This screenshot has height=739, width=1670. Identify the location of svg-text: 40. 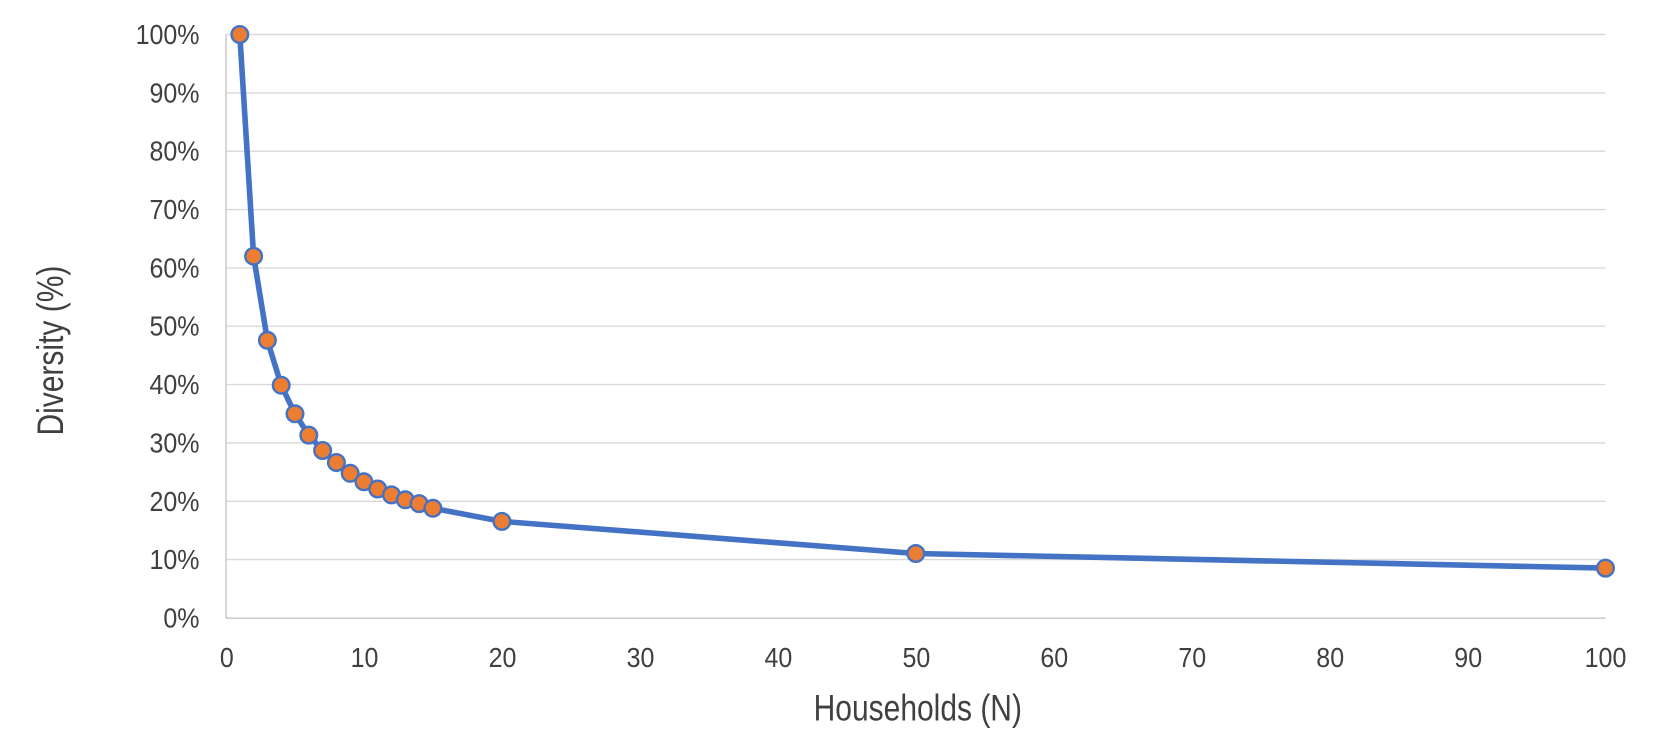
(779, 657).